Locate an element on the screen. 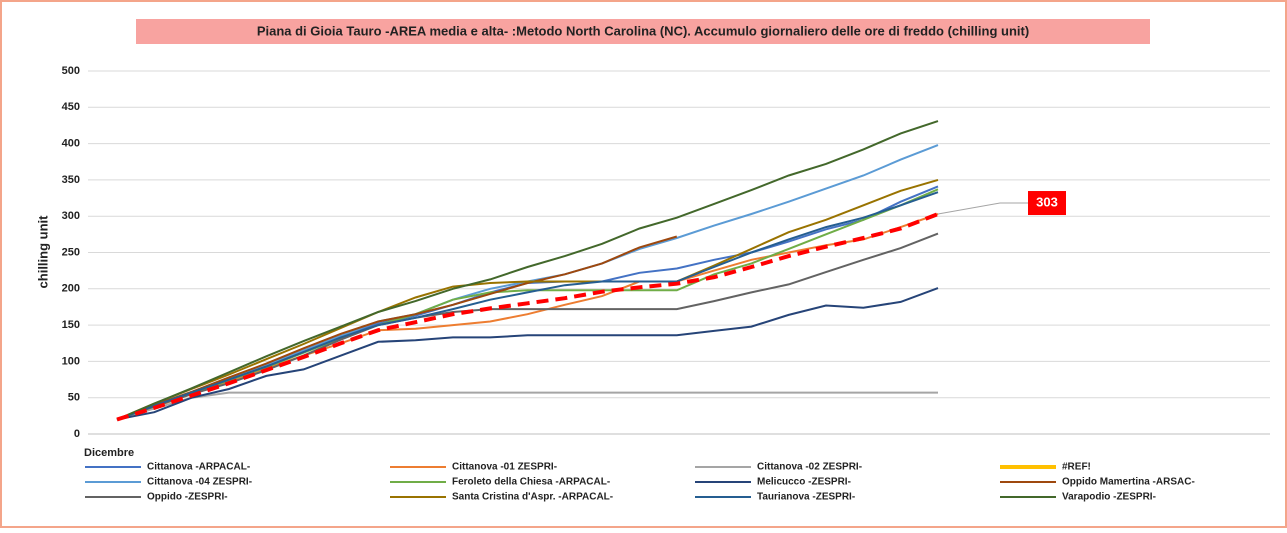 This screenshot has width=1287, height=533. legend-label: Cittanova -01 ZESPRI- is located at coordinates (504, 467).